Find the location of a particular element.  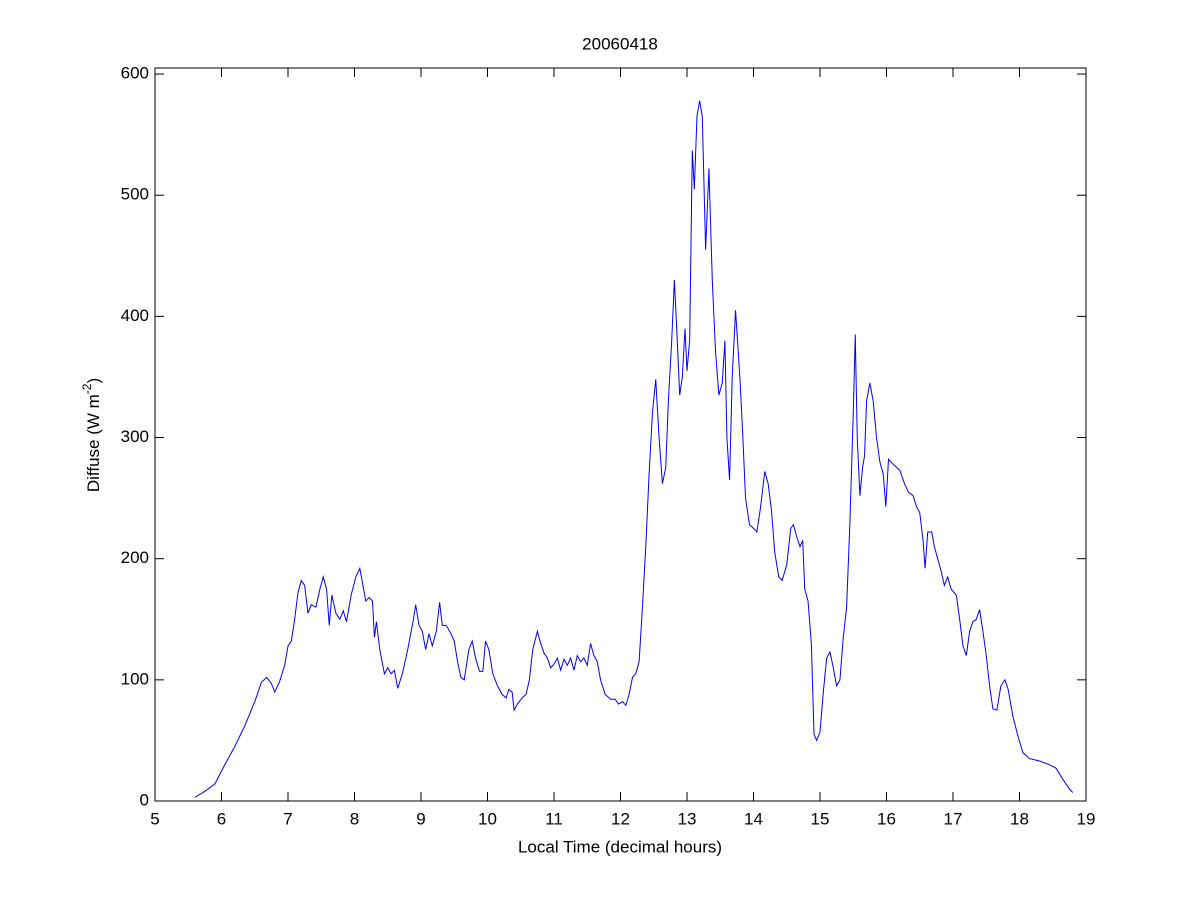

y-tick-label: 500 is located at coordinates (135, 194).